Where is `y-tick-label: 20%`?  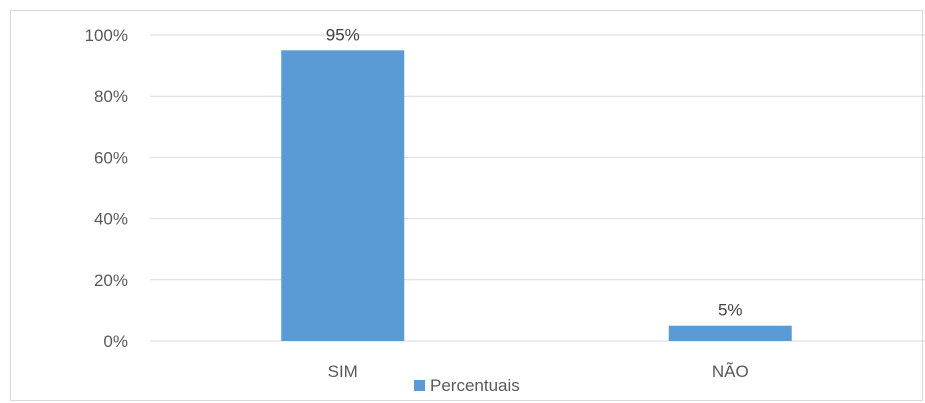
y-tick-label: 20% is located at coordinates (111, 280).